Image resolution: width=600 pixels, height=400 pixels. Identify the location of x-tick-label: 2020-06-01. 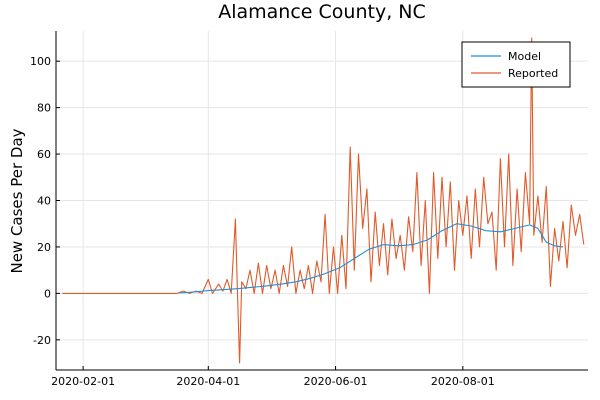
(336, 381).